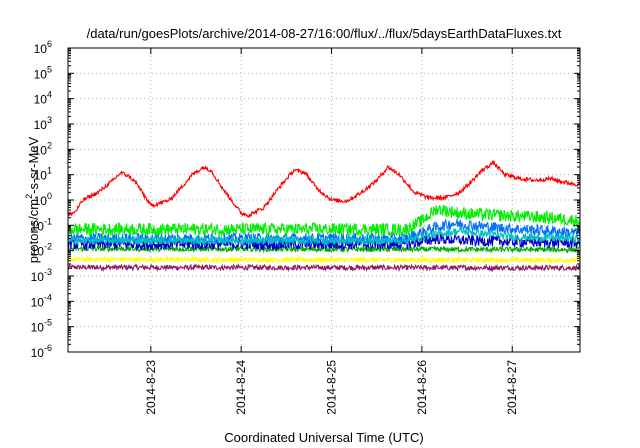 The image size is (640, 448). I want to click on y-tick-label: 10⁻⁵, so click(41, 326).